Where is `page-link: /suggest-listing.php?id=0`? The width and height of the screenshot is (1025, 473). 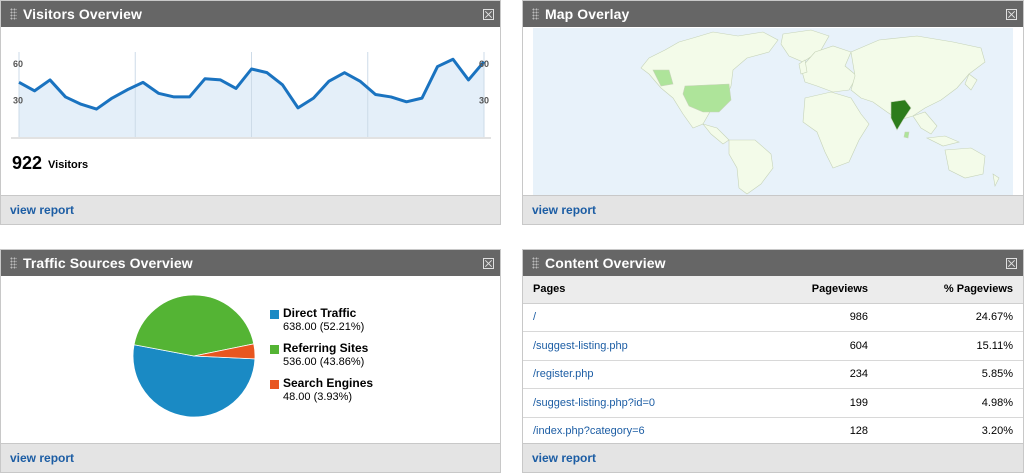 page-link: /suggest-listing.php?id=0 is located at coordinates (594, 402).